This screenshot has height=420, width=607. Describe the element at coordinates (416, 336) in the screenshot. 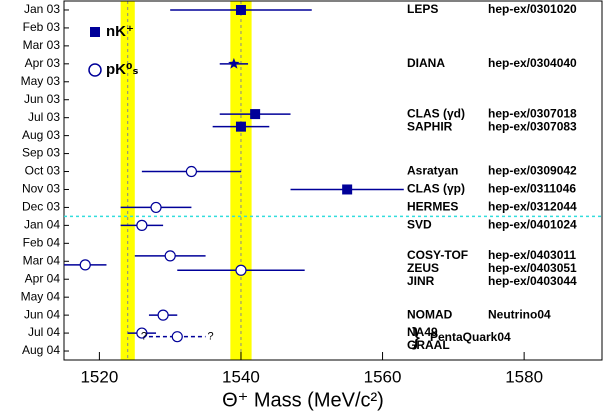

I see `brace: }` at that location.